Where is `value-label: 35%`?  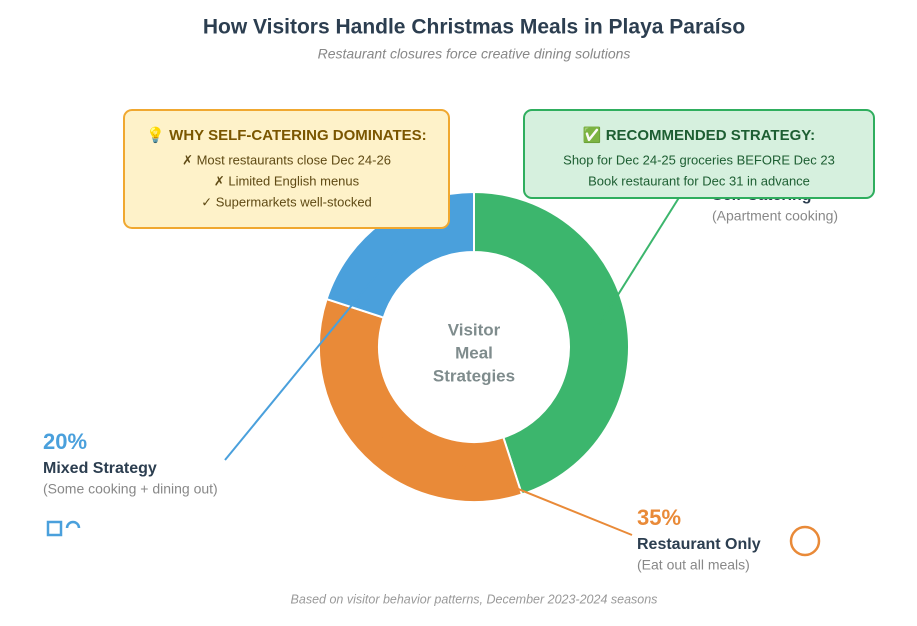
value-label: 35% is located at coordinates (659, 517).